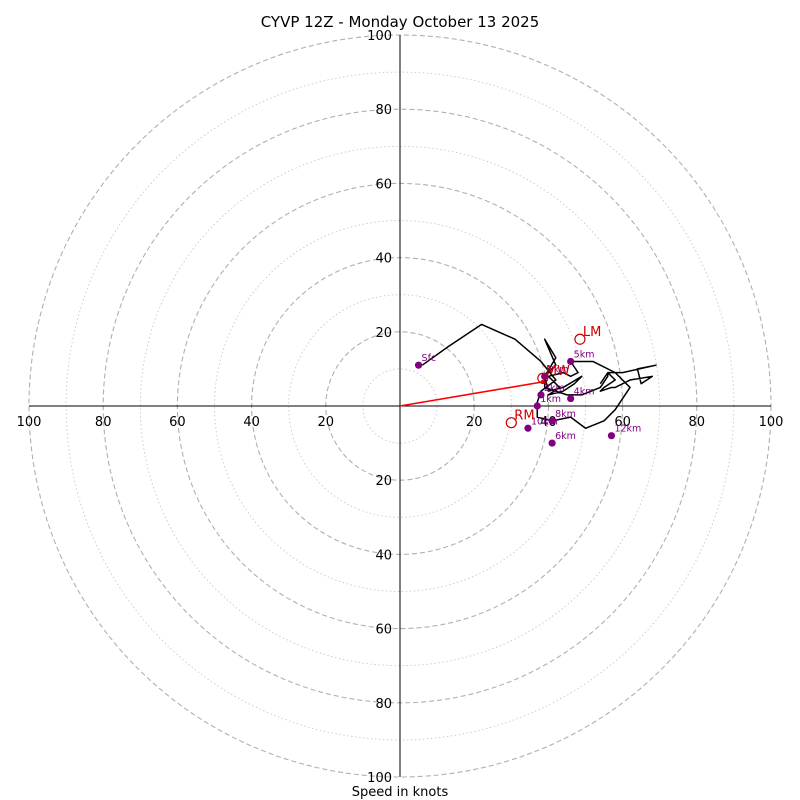 The image size is (800, 800). What do you see at coordinates (251, 422) in the screenshot?
I see `x-tick-label: 40` at bounding box center [251, 422].